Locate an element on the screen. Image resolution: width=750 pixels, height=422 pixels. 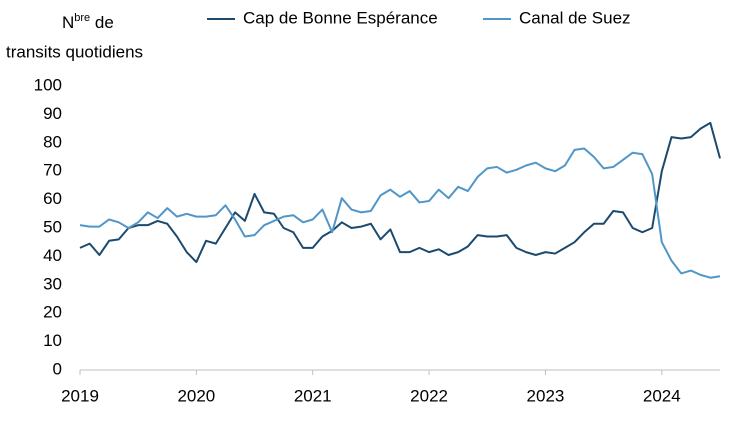
y-axis-label: transits quotidiens is located at coordinates (74, 51).